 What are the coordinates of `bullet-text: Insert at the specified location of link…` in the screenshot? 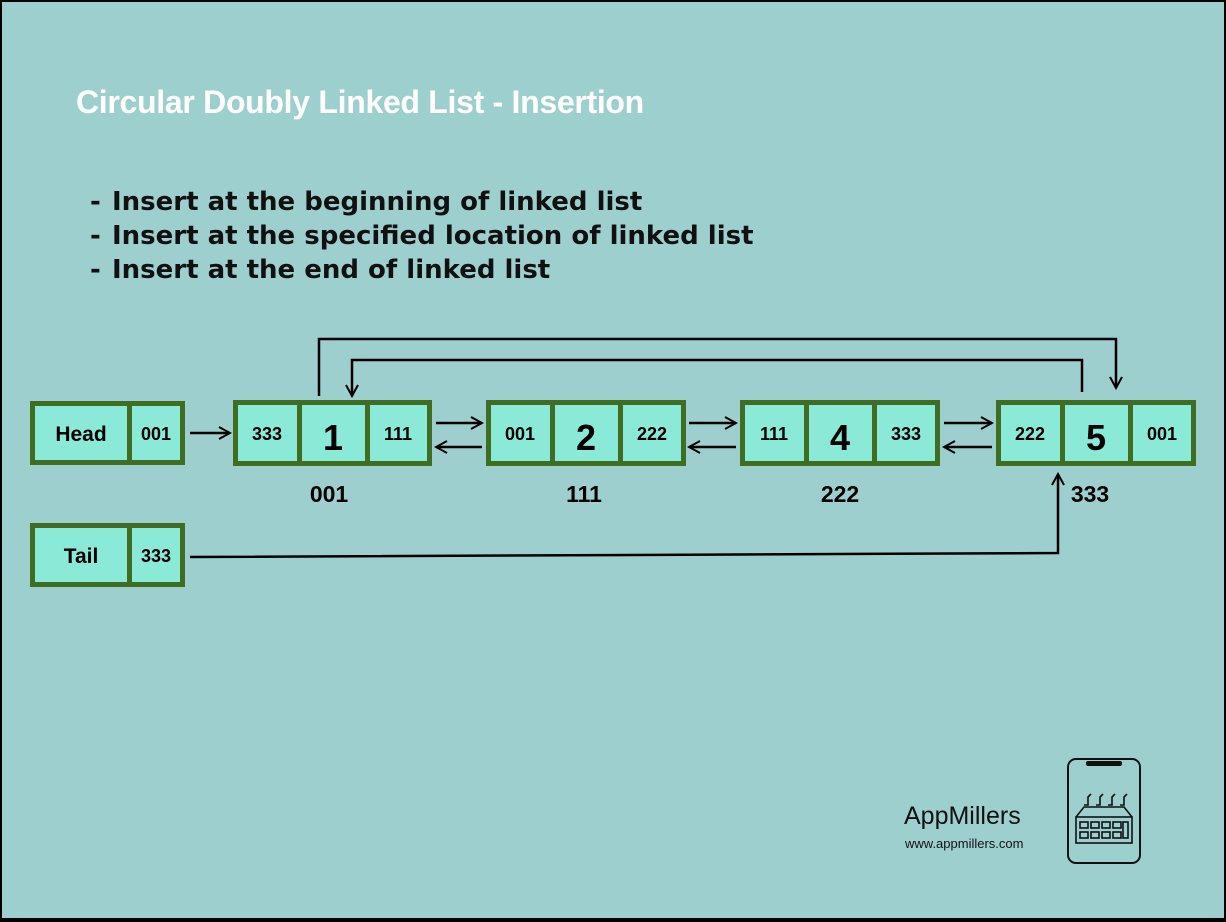 It's located at (433, 236).